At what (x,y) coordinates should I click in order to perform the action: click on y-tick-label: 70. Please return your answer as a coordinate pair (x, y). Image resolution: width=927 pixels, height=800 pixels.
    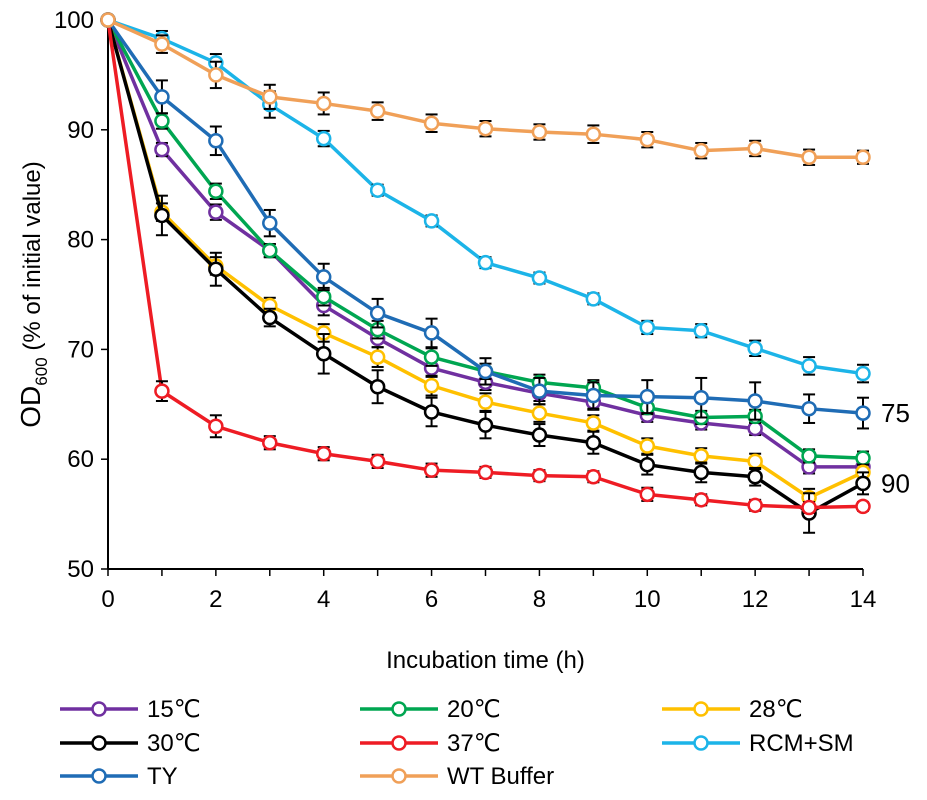
    Looking at the image, I should click on (80, 349).